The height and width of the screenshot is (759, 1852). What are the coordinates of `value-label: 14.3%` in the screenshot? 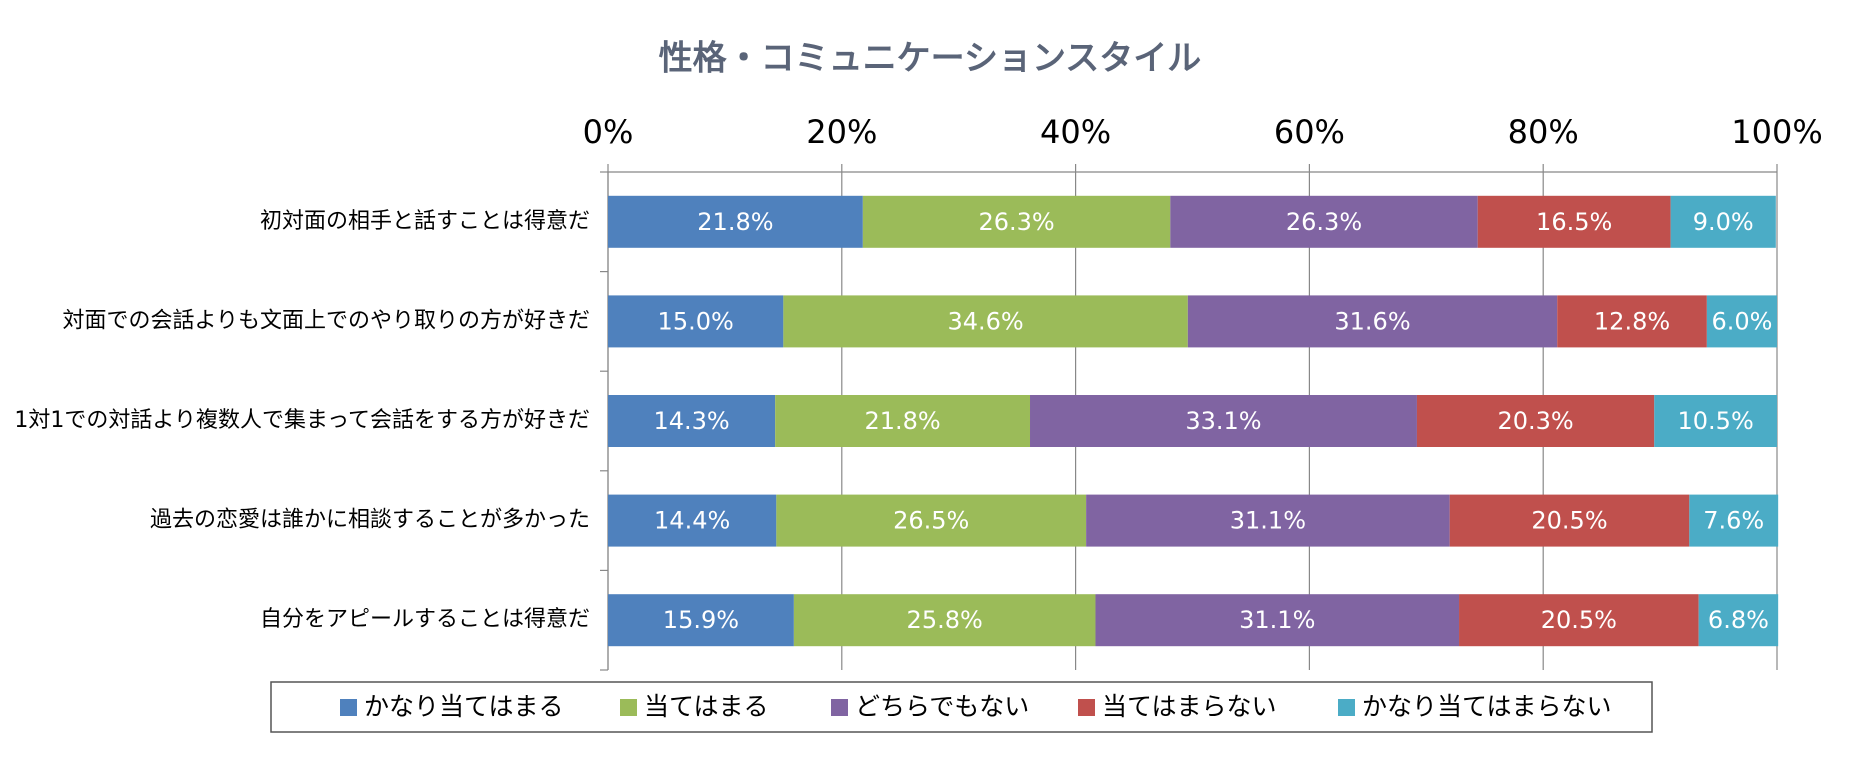 It's located at (691, 421).